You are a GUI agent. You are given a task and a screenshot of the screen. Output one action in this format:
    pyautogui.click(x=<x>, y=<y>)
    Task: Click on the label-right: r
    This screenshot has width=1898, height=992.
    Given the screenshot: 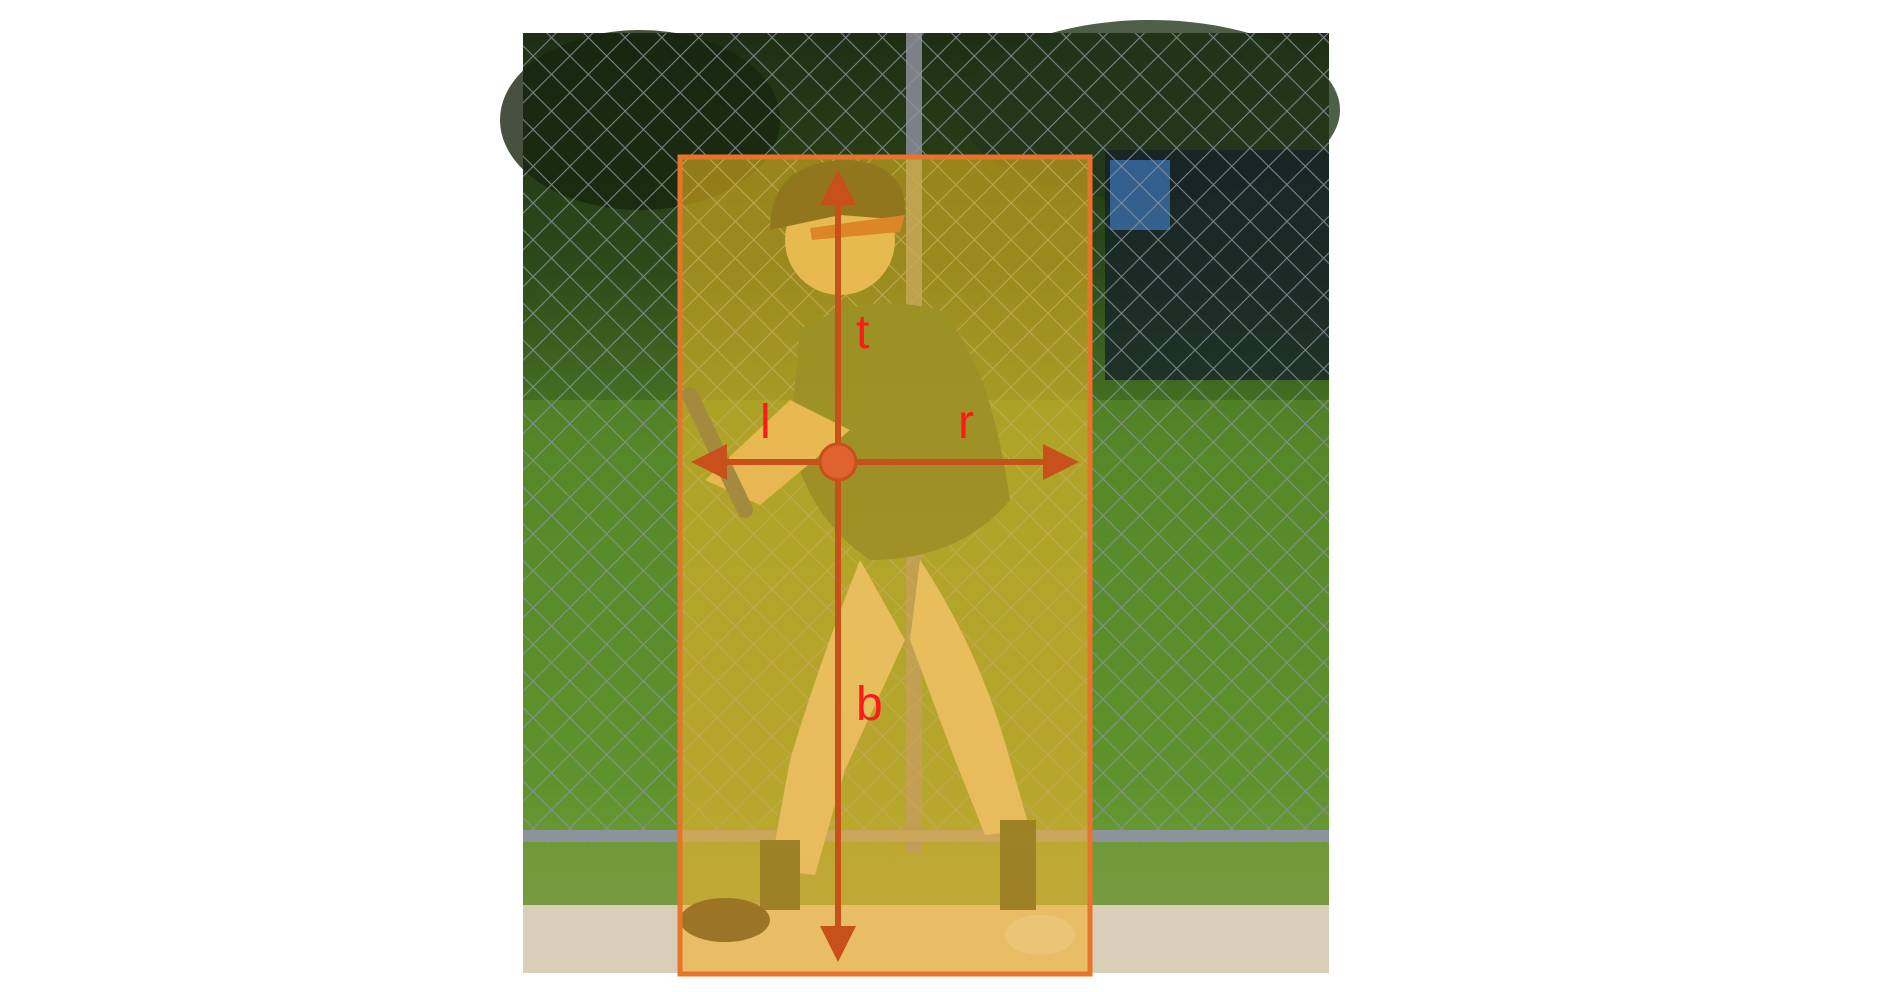 What is the action you would take?
    pyautogui.click(x=966, y=422)
    